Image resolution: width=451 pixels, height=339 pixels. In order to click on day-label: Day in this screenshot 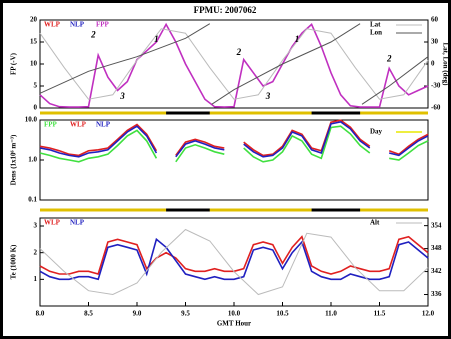, I will do `click(376, 132)`.